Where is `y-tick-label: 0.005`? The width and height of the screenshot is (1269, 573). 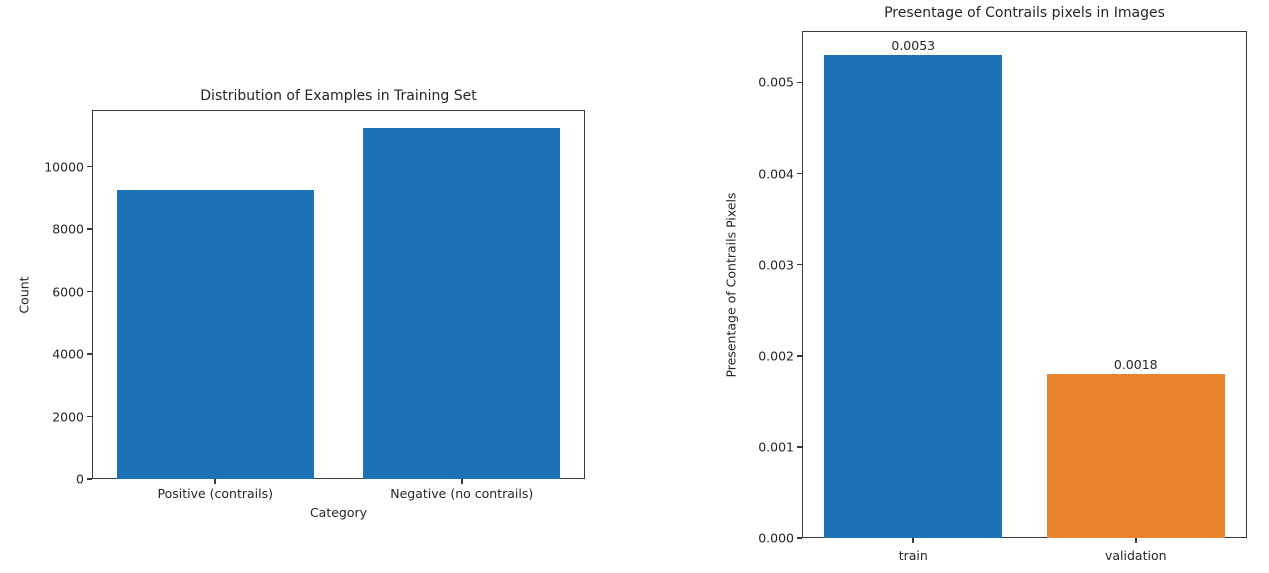
y-tick-label: 0.005 is located at coordinates (776, 82).